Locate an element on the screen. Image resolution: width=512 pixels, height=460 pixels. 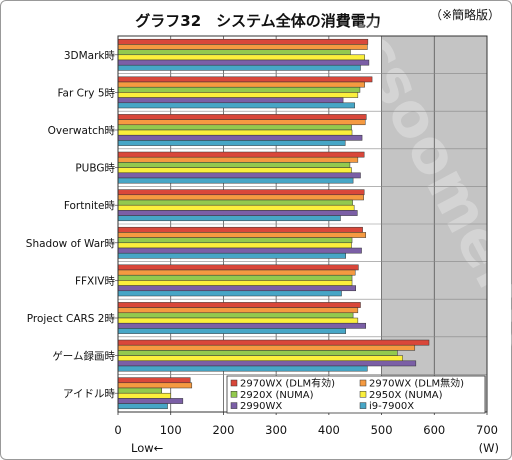
x-tick-label: 300 is located at coordinates (276, 430).